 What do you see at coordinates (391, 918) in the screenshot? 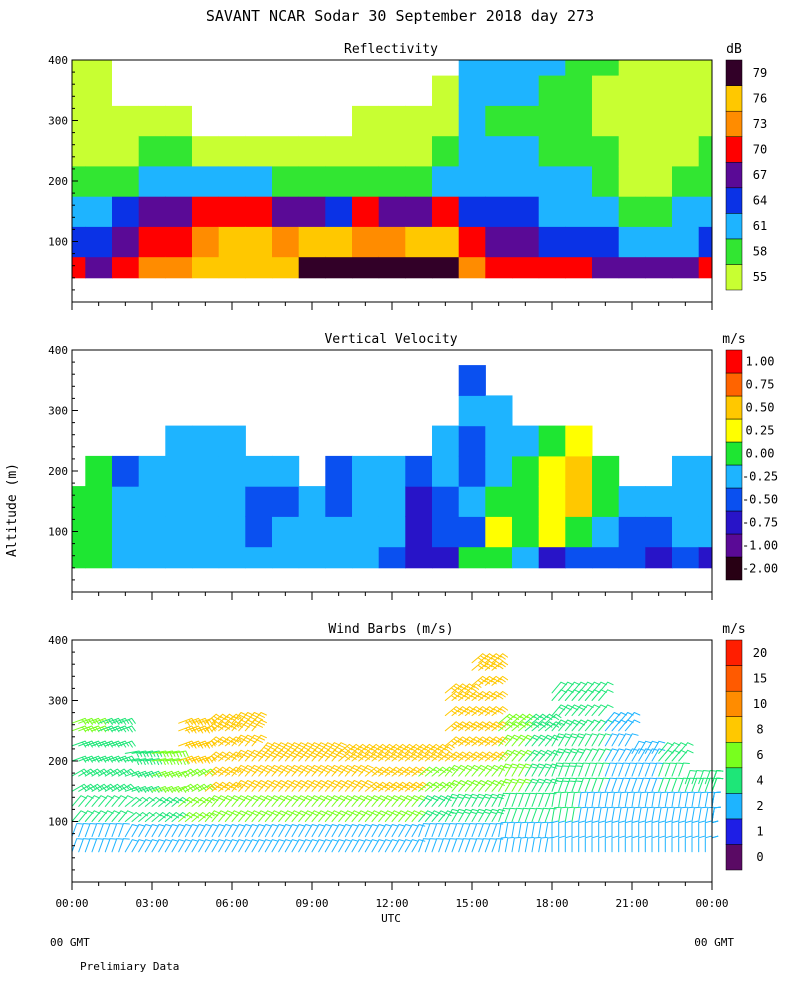
I see `x-axis-label: UTC` at bounding box center [391, 918].